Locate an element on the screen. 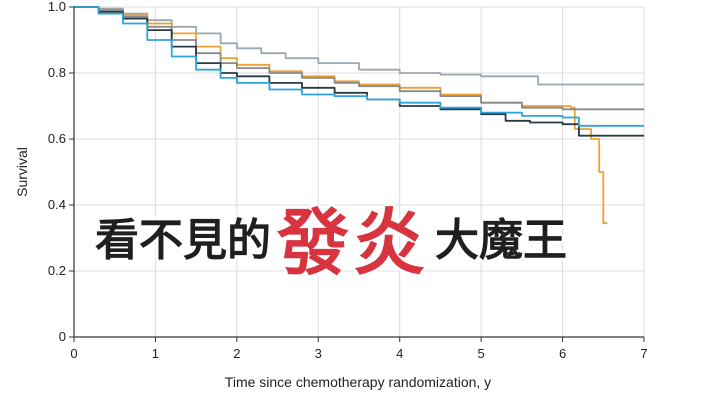 The image size is (720, 400). y-tick-label: 0.2 is located at coordinates (57, 270).